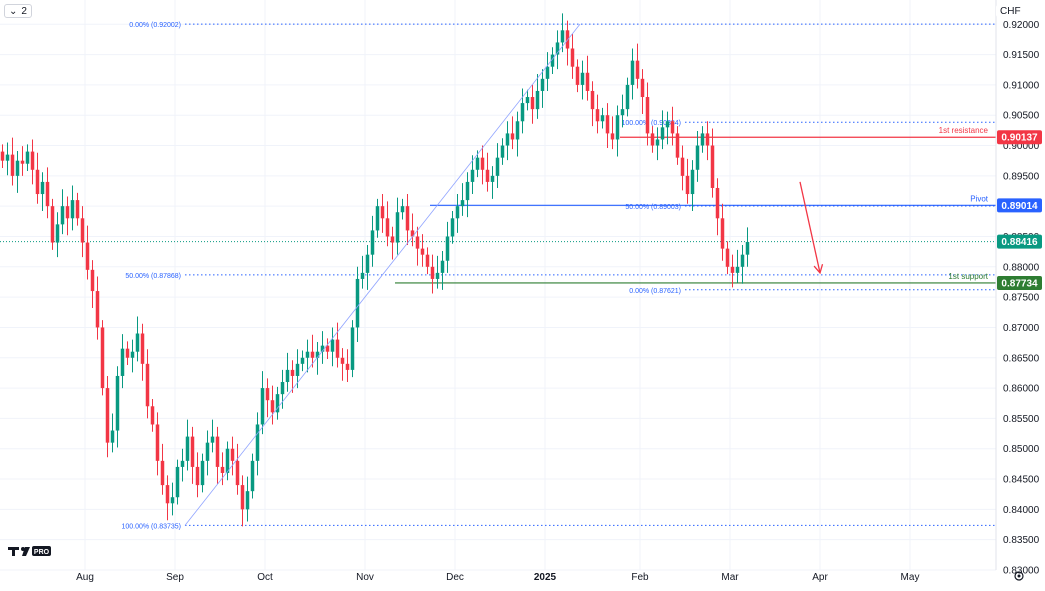 The image size is (1045, 591). What do you see at coordinates (818, 269) in the screenshot?
I see `forecast-arrow-head` at bounding box center [818, 269].